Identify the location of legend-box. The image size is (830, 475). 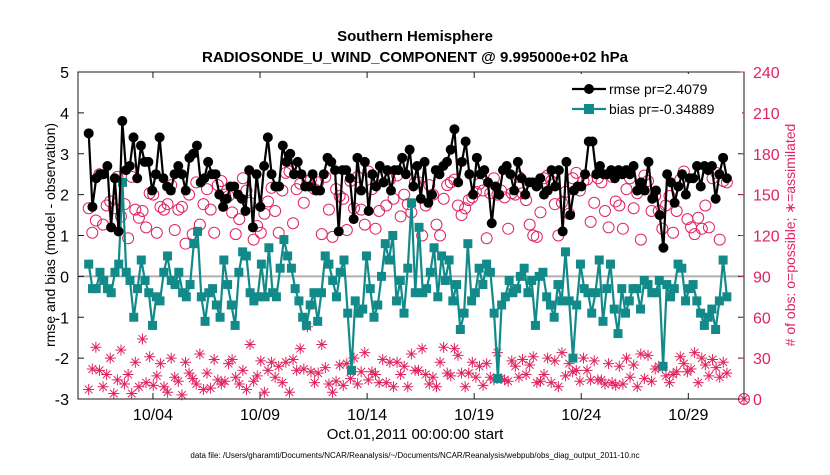
(655, 97).